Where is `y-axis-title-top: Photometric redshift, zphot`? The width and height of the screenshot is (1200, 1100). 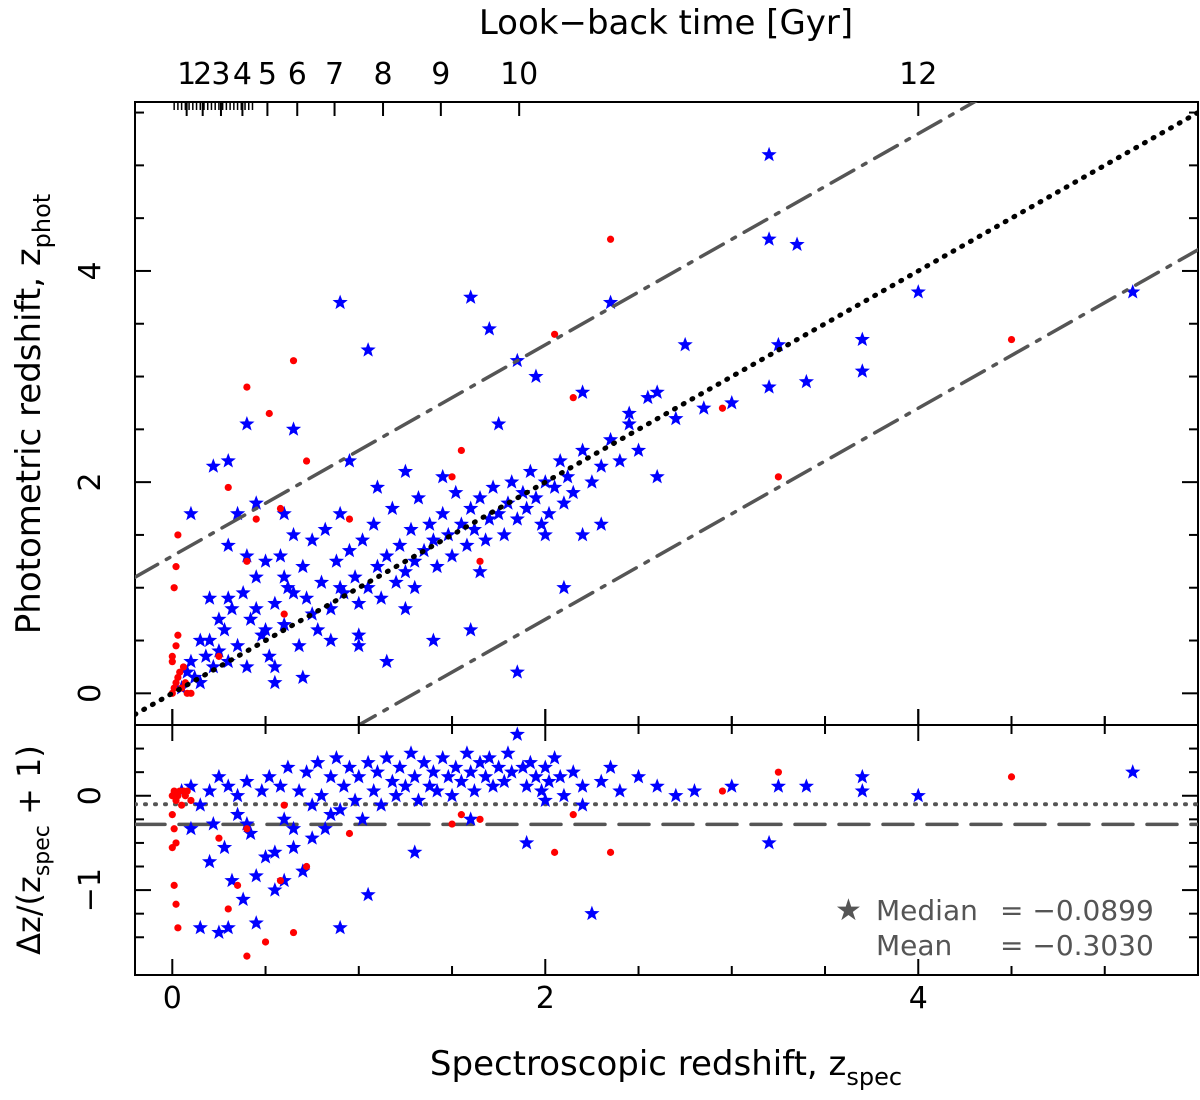 y-axis-title-top: Photometric redshift, zphot is located at coordinates (32, 414).